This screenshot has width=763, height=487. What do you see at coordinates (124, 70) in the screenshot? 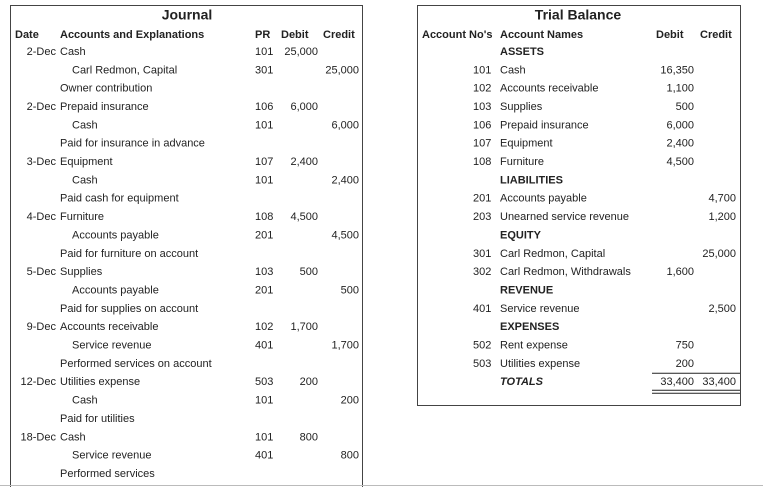
I see `account: Carl Redmon, Capital` at bounding box center [124, 70].